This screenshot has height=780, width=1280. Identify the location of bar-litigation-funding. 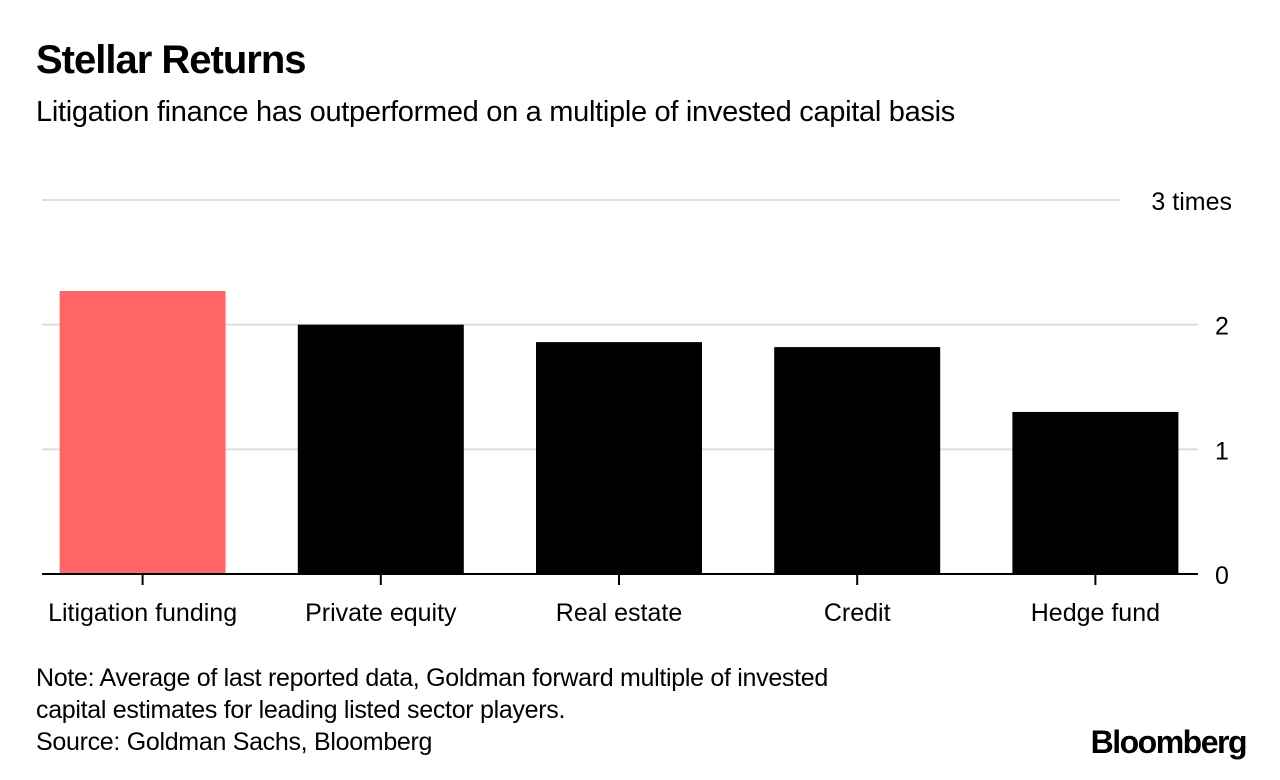
(142, 432).